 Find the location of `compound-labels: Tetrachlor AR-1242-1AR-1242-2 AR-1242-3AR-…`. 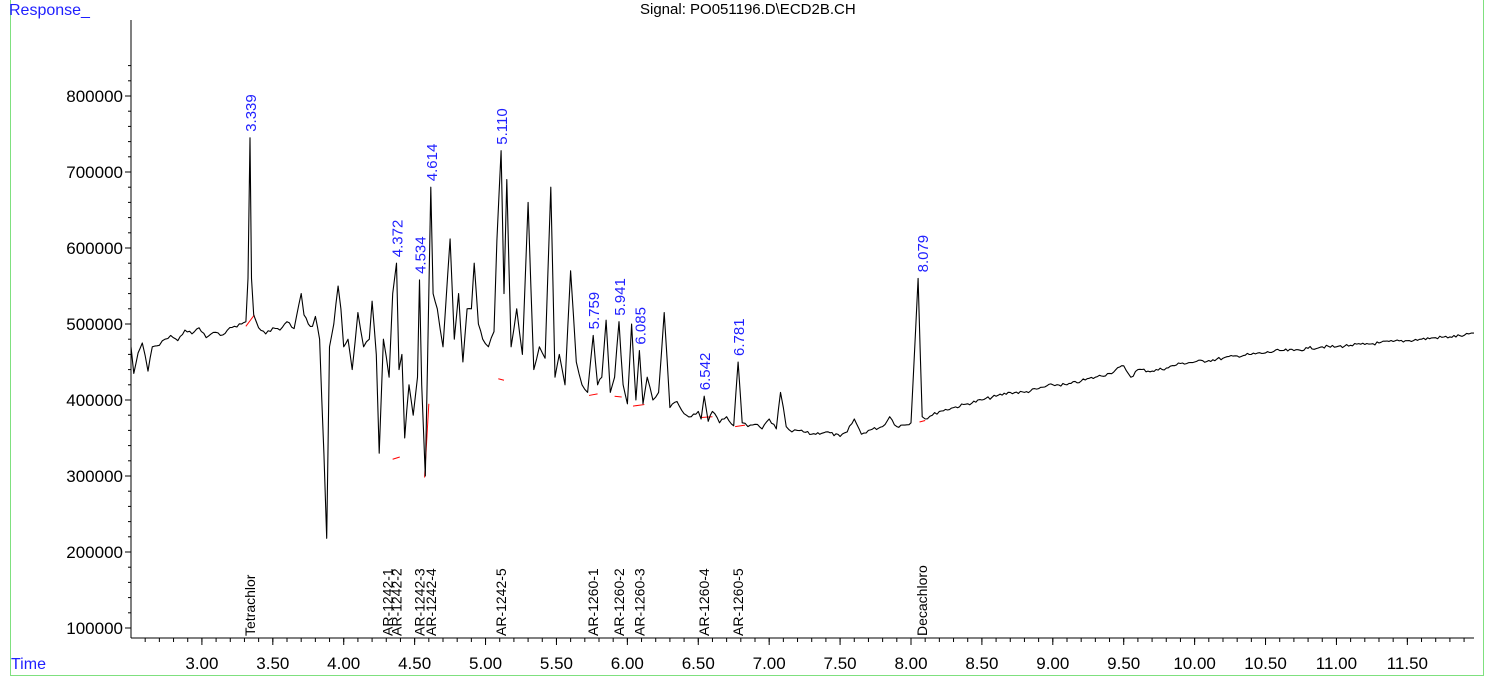

compound-labels: Tetrachlor AR-1242-1AR-1242-2 AR-1242-3AR-… is located at coordinates (586, 600).